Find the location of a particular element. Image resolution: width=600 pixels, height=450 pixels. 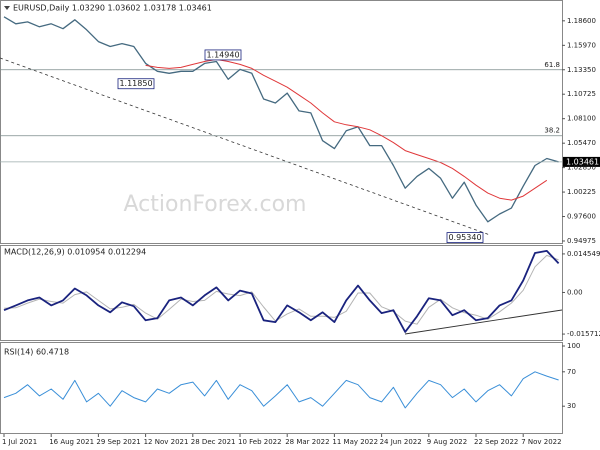

x-tick-label: 24 Jun 2022 is located at coordinates (401, 442).